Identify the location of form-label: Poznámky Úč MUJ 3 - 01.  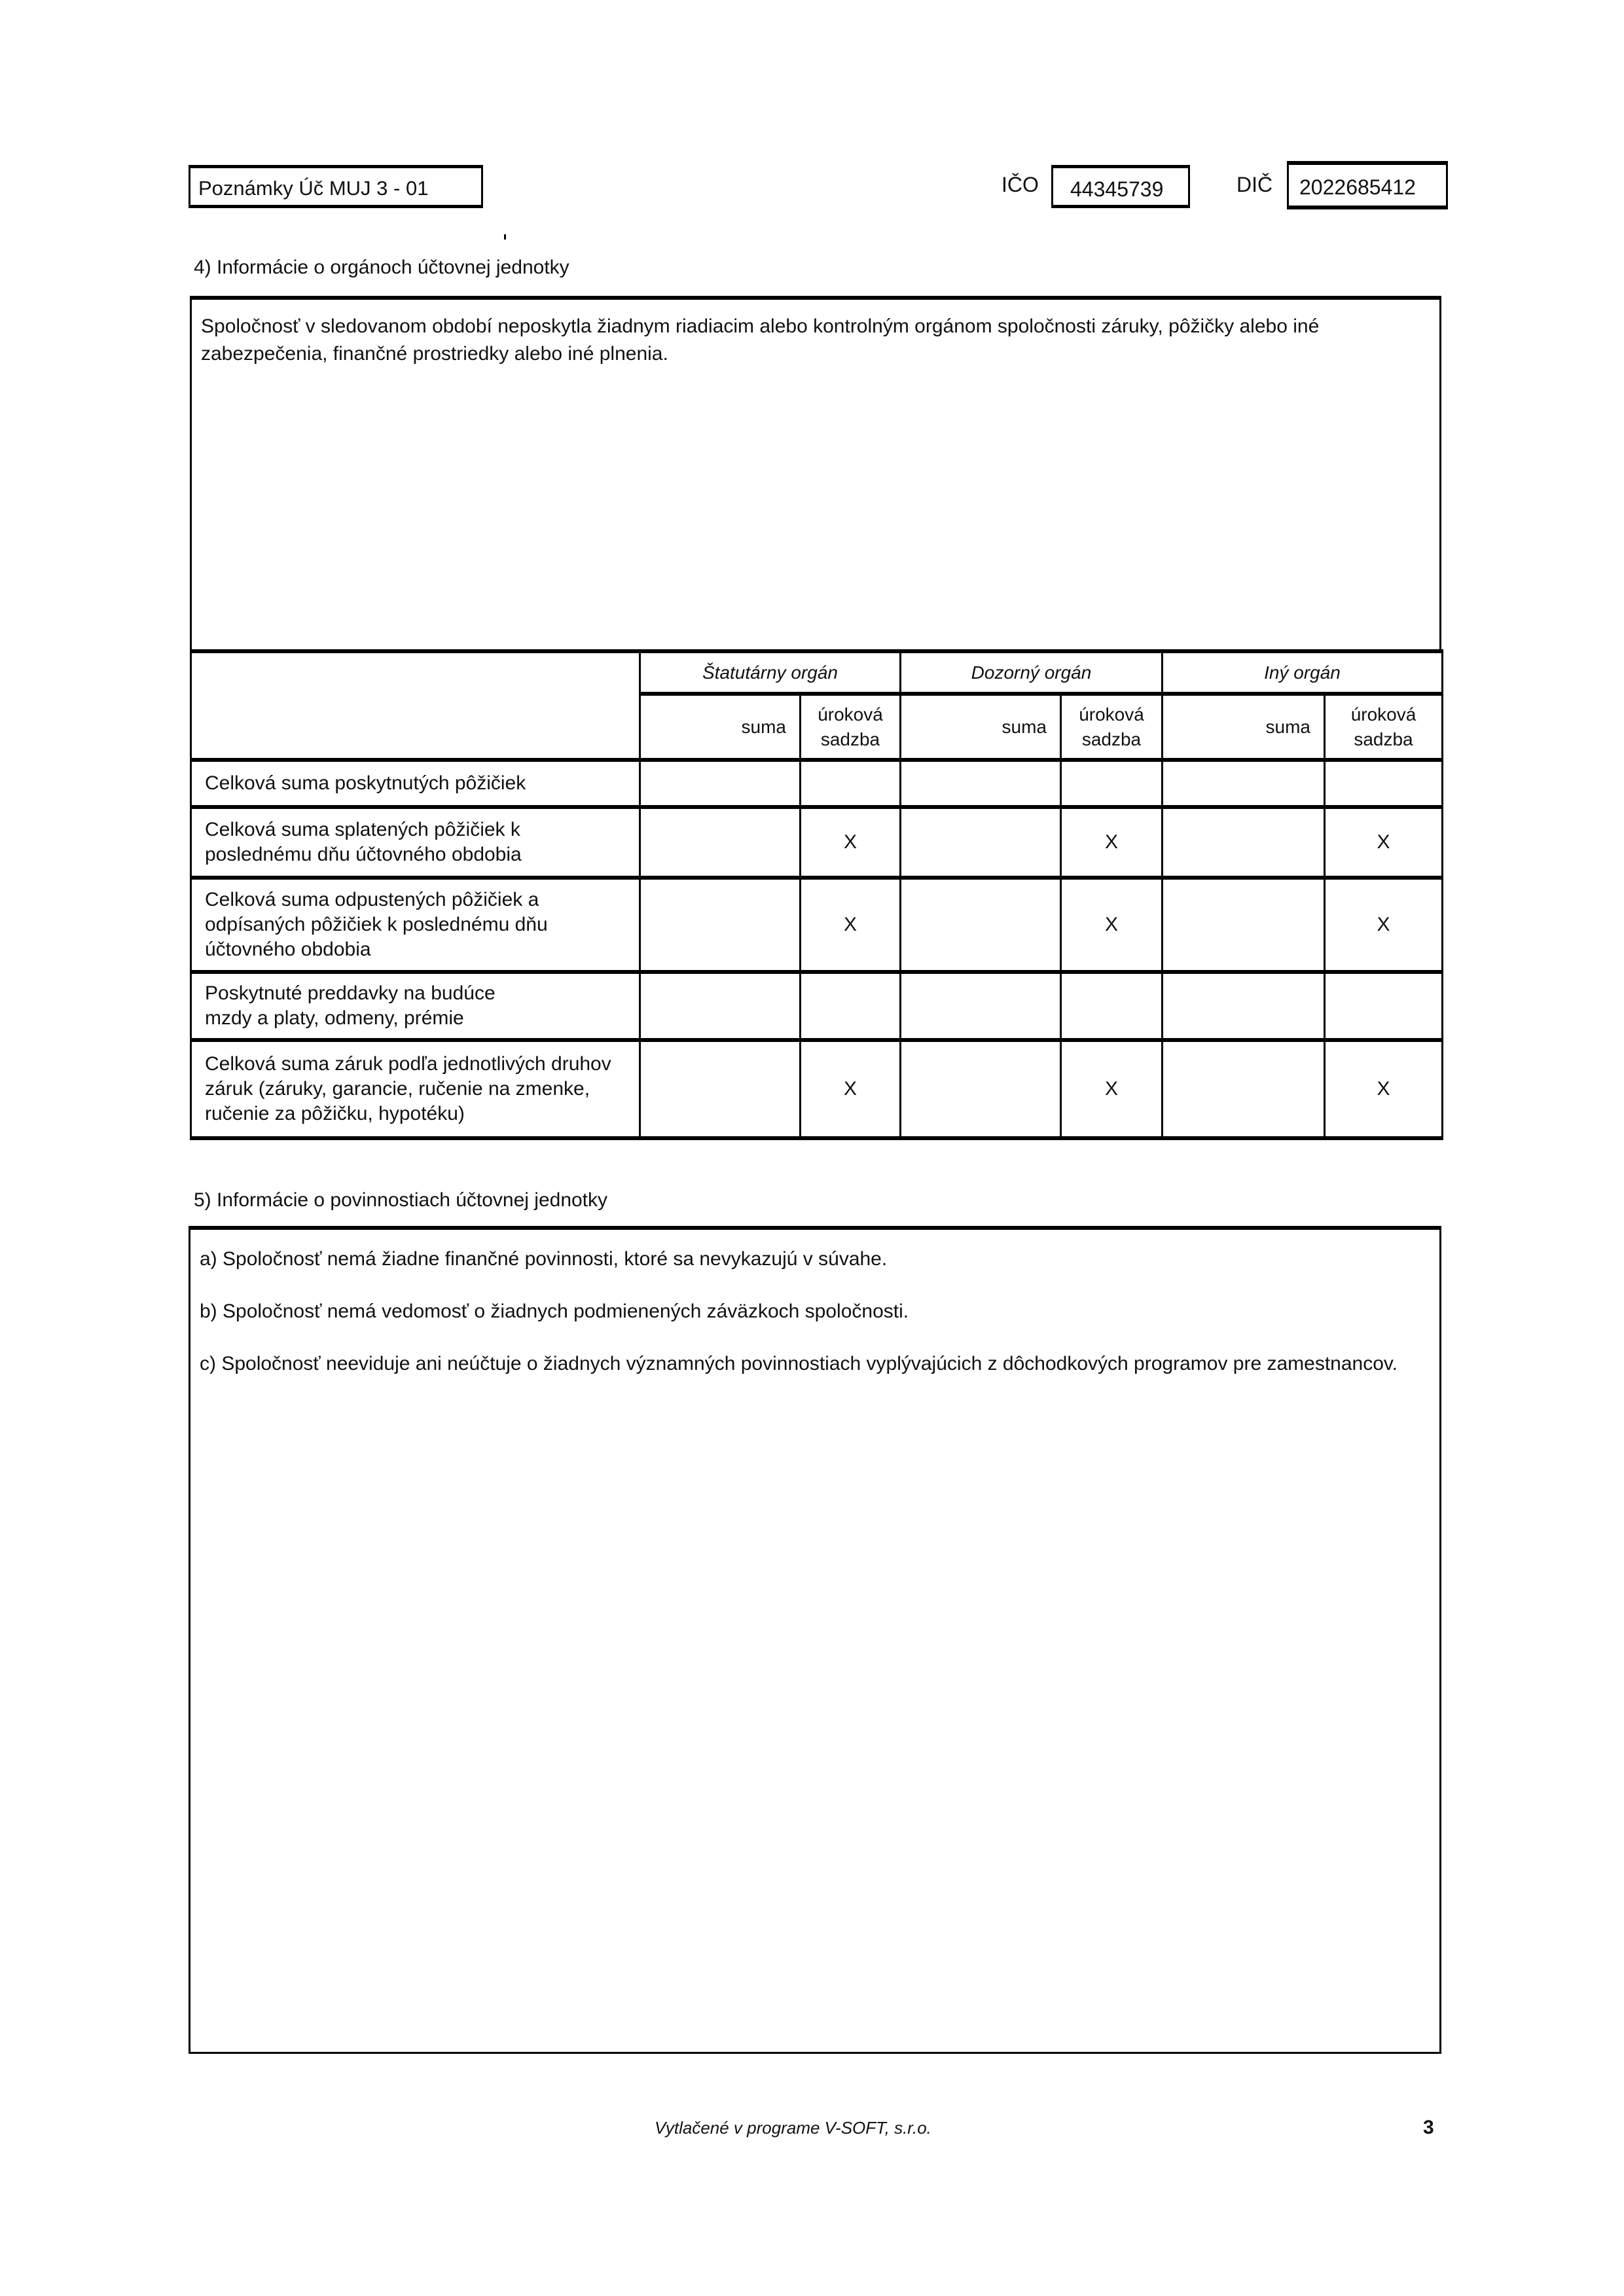
(313, 188).